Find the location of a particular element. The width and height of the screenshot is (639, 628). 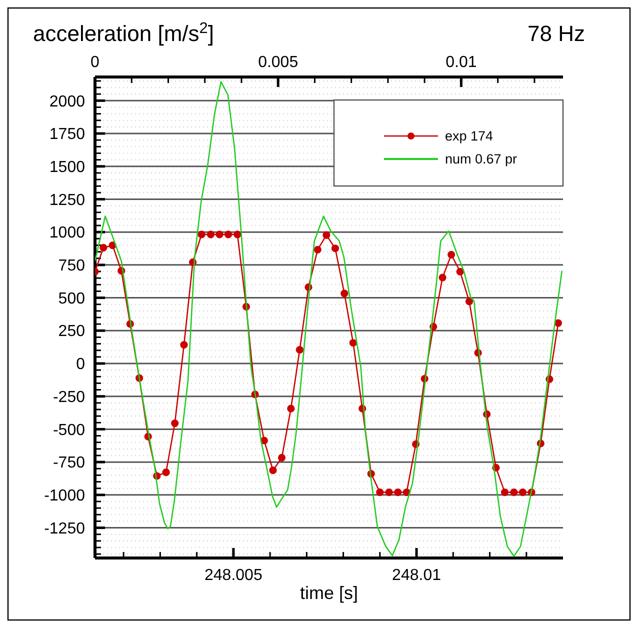

y-tick-label: 1750 is located at coordinates (67, 135).